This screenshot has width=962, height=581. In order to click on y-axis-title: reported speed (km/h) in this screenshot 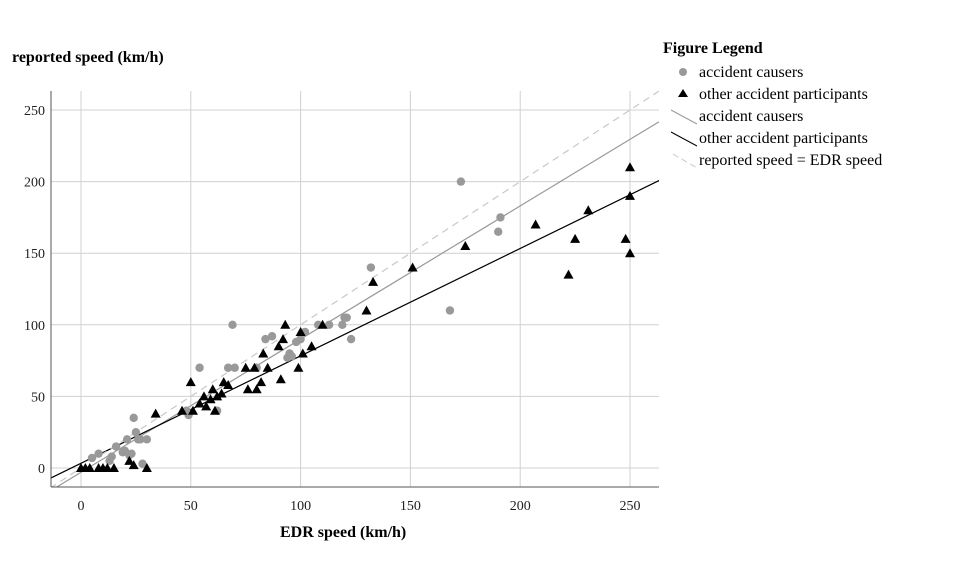, I will do `click(88, 57)`.